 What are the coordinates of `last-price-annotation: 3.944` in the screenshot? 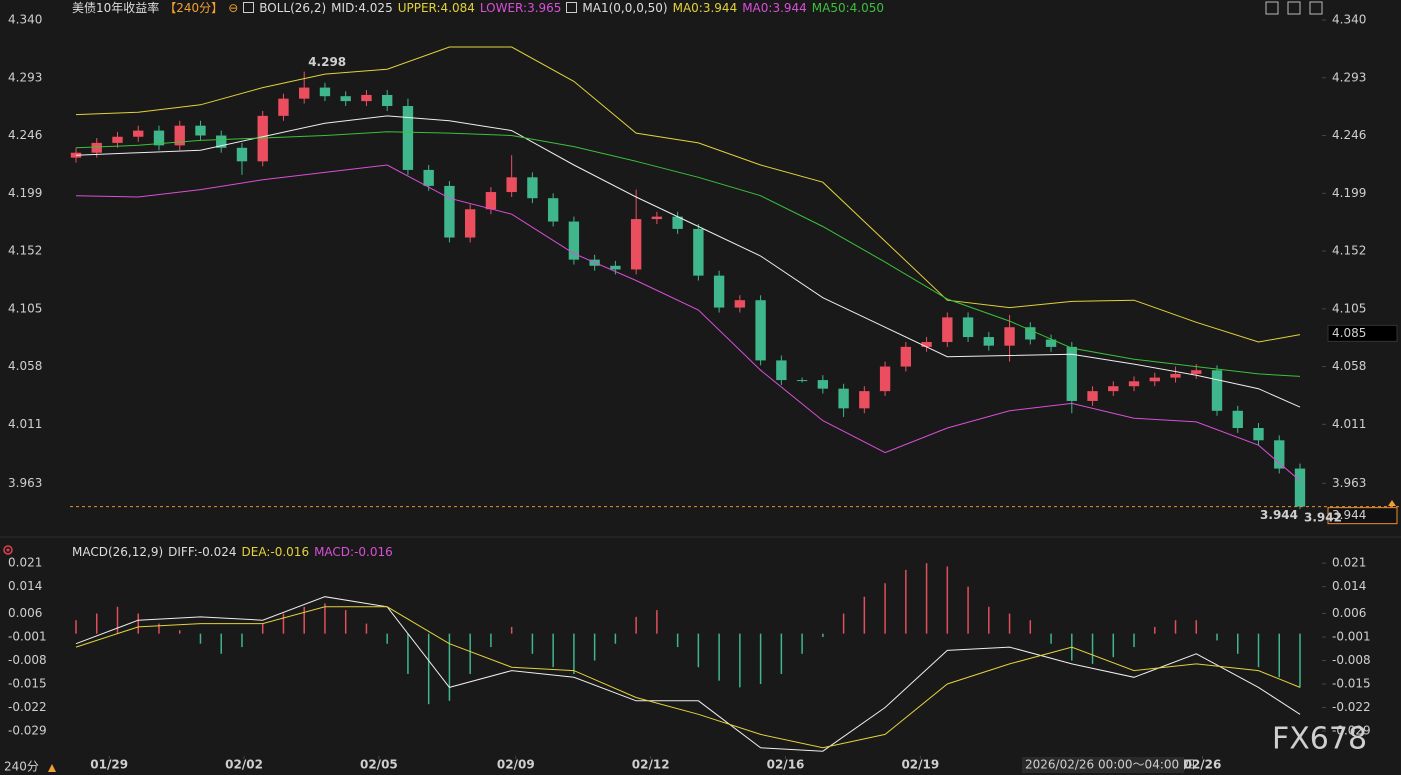 It's located at (1279, 515).